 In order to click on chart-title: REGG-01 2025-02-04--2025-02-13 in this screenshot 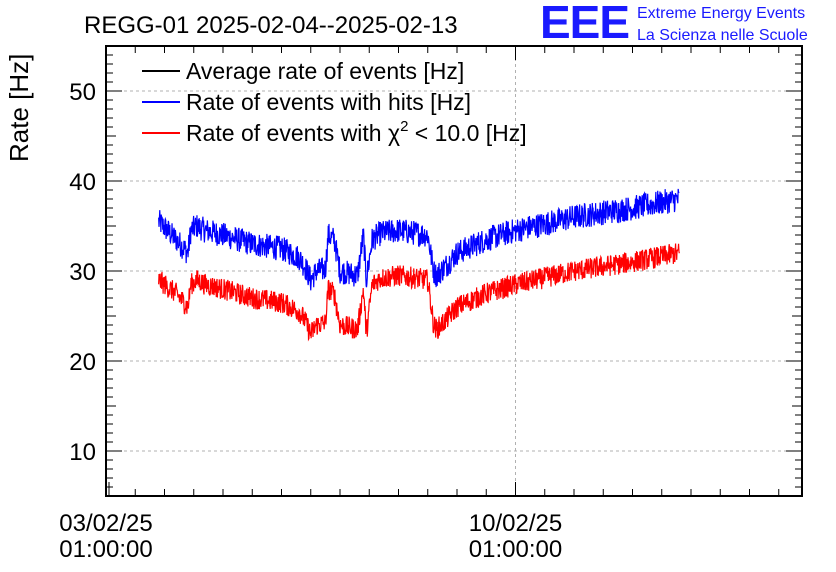, I will do `click(271, 25)`.